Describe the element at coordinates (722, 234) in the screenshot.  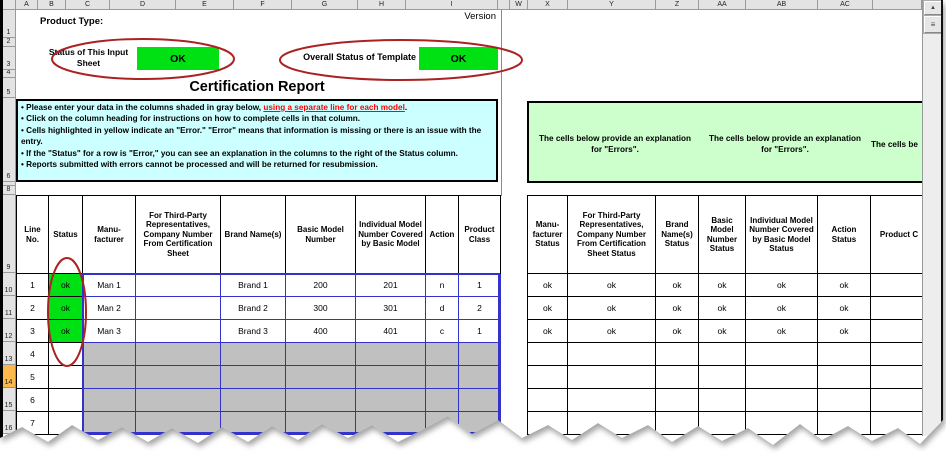
I see `column-header-cell: Basic Model Number Status` at that location.